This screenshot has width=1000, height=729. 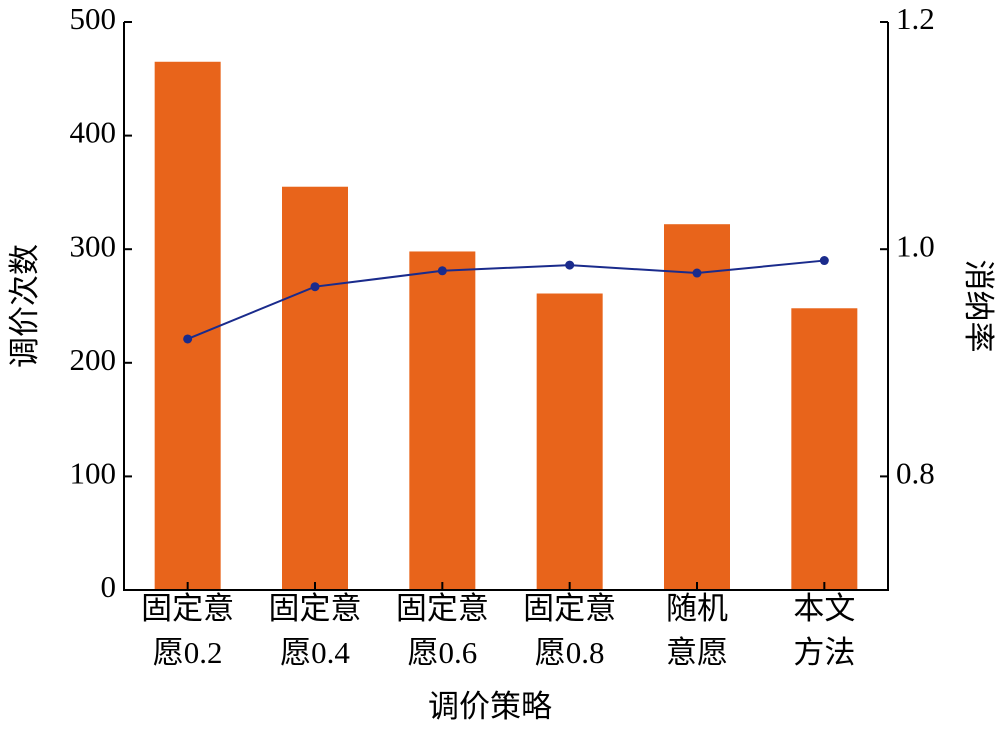 What do you see at coordinates (24, 306) in the screenshot?
I see `y-axis-label: 调价次数` at bounding box center [24, 306].